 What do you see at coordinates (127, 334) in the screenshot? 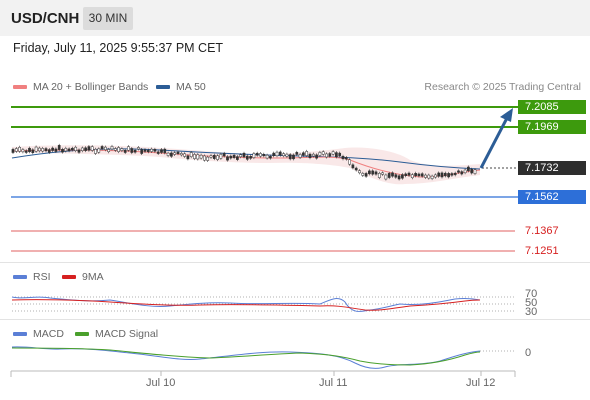
I see `legend-label: MACD Signal` at bounding box center [127, 334].